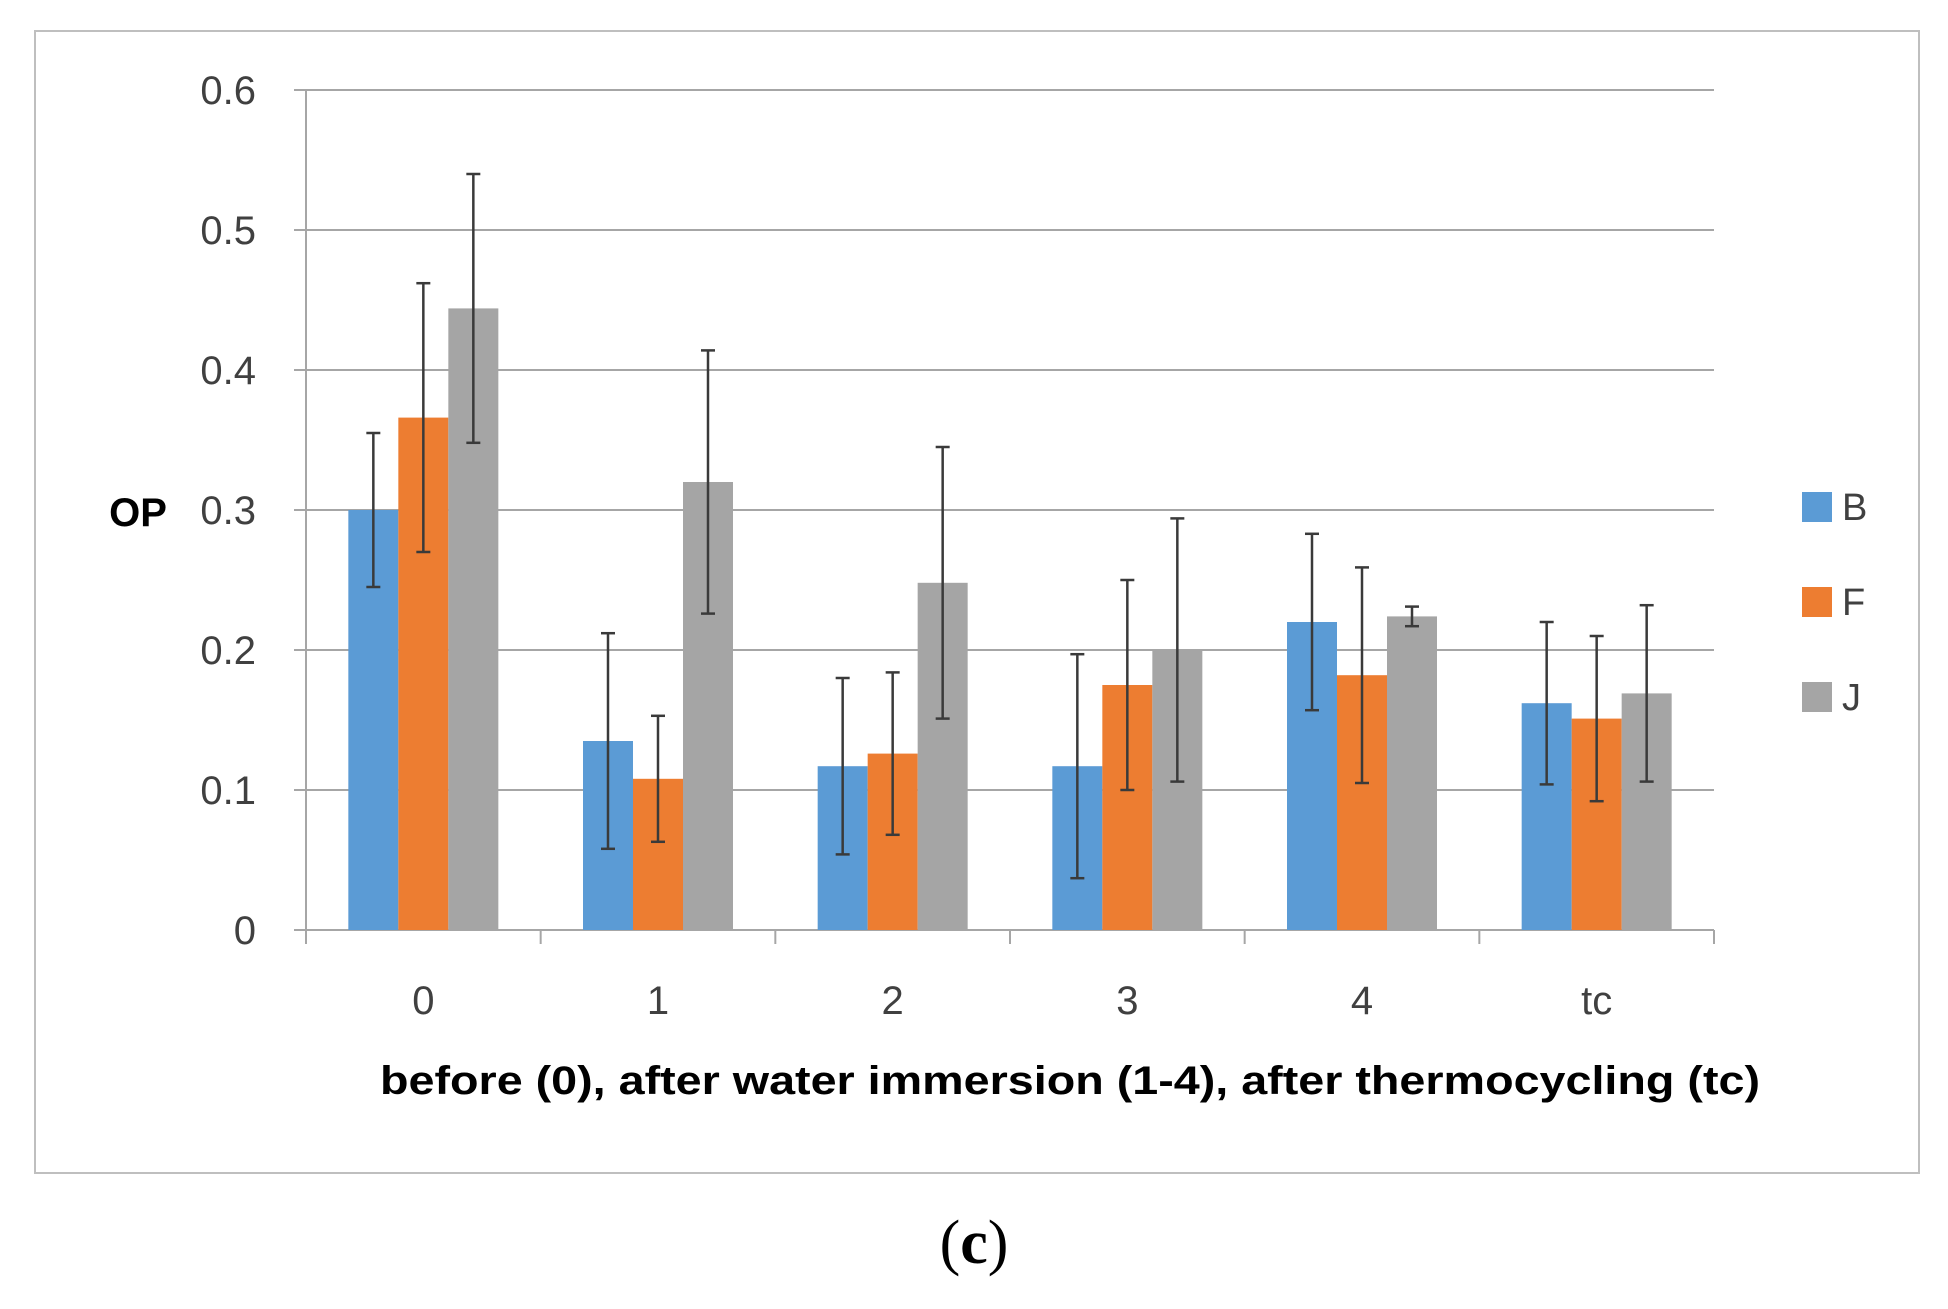 This screenshot has width=1948, height=1309. Describe the element at coordinates (245, 931) in the screenshot. I see `y-tick-label: 0` at that location.